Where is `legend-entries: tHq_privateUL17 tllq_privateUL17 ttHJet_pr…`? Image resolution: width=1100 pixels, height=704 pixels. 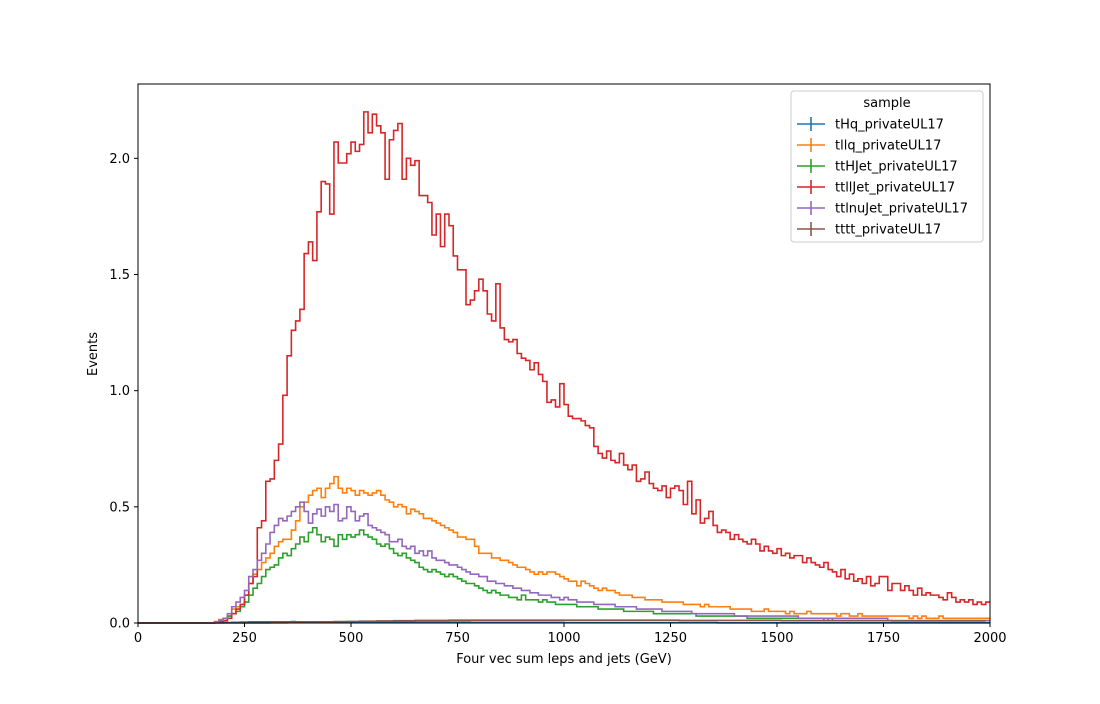
legend-entries: tHq_privateUL17 tllq_privateUL17 ttHJet_pr… is located at coordinates (882, 177).